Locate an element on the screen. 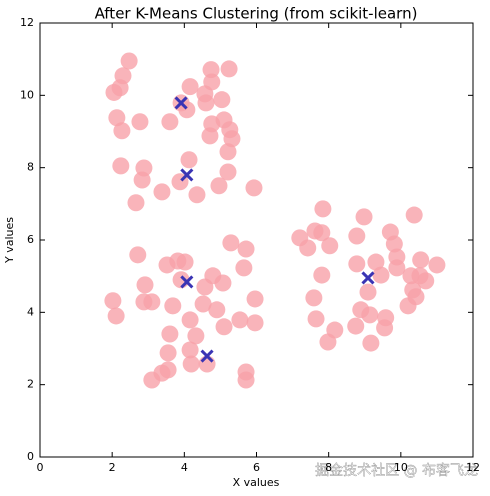 The width and height of the screenshot is (490, 496). x-tick-label: 6 is located at coordinates (256, 467).